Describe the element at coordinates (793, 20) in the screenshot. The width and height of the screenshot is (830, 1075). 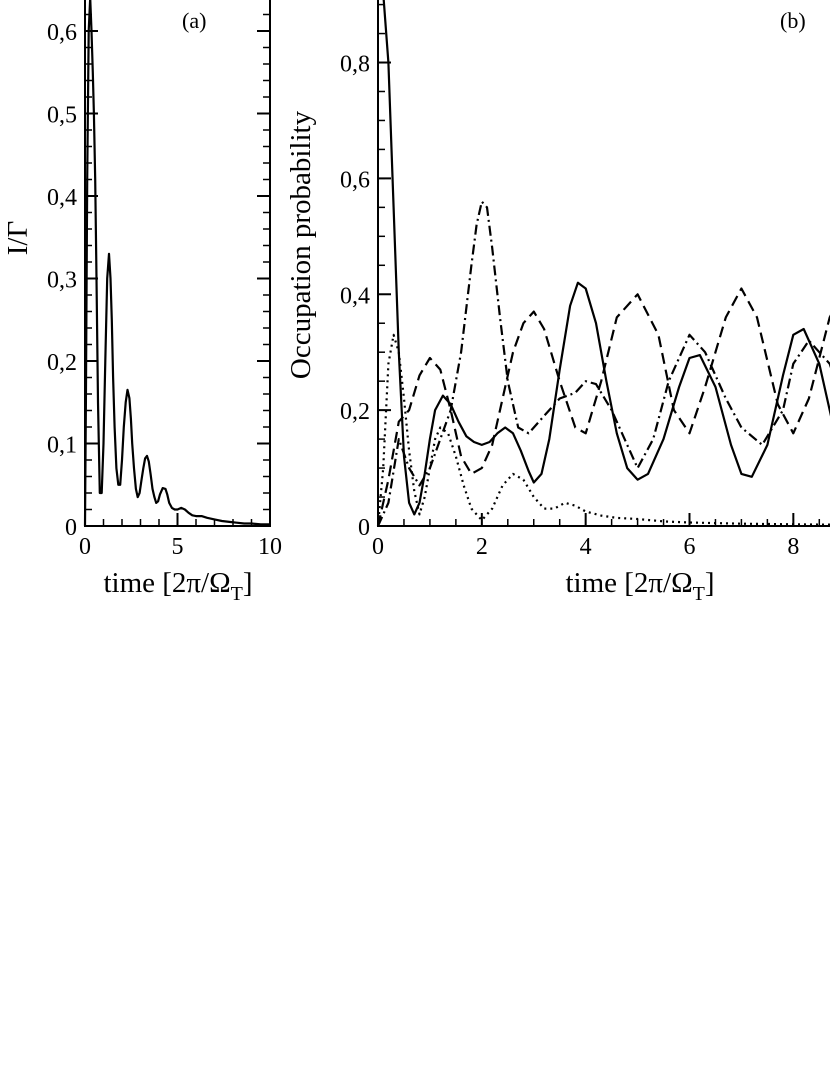
I see `panel-b-label: (b)` at that location.